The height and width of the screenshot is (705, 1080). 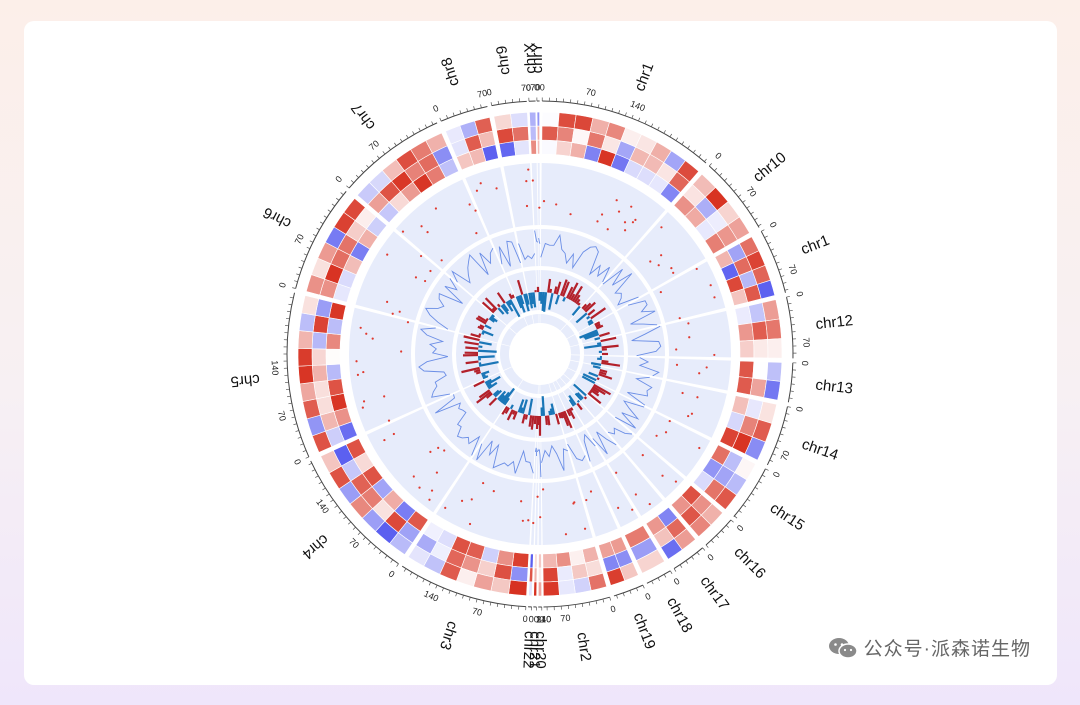 I want to click on chromosome-label: chr20, so click(x=540, y=650).